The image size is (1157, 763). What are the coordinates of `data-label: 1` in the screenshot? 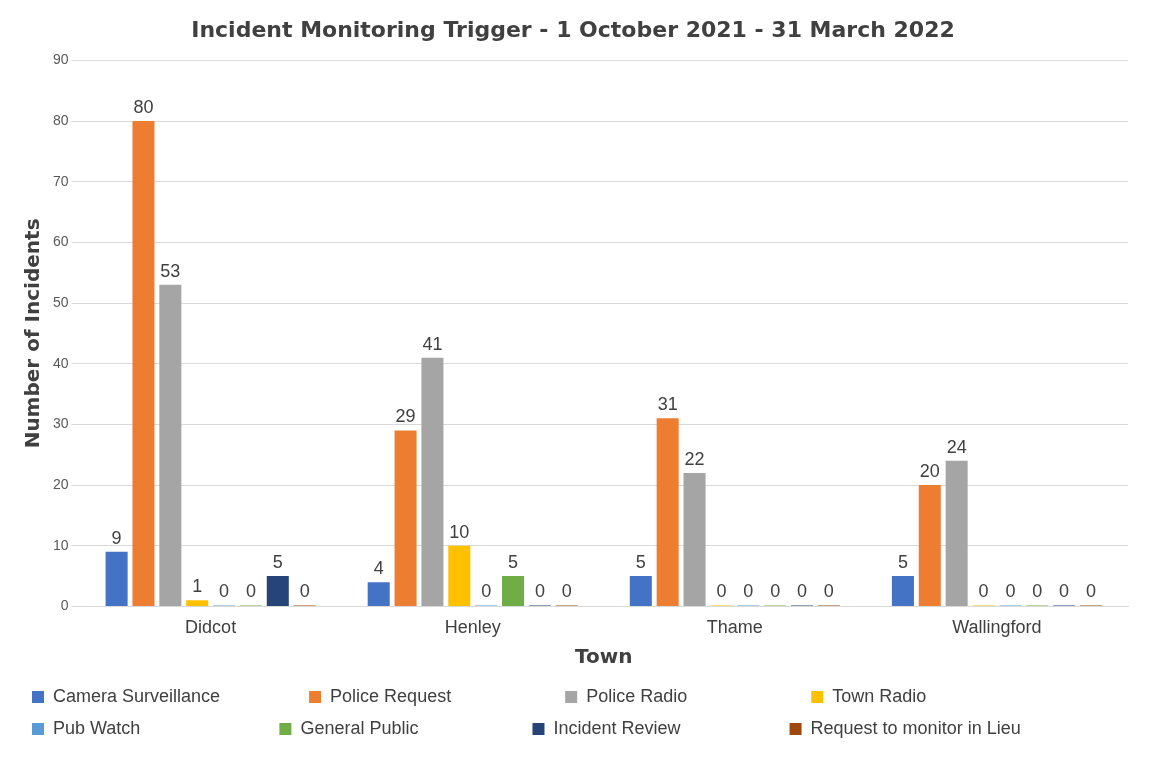 It's located at (197, 586).